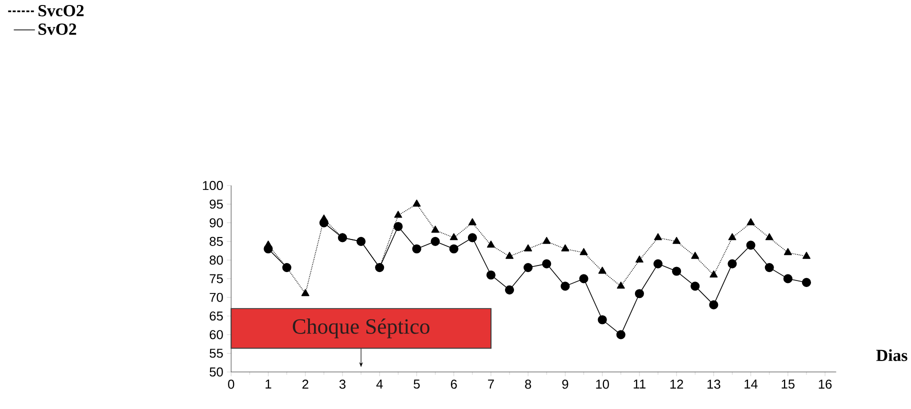 Image resolution: width=911 pixels, height=409 pixels. Describe the element at coordinates (305, 384) in the screenshot. I see `x-tick-label: 2` at that location.